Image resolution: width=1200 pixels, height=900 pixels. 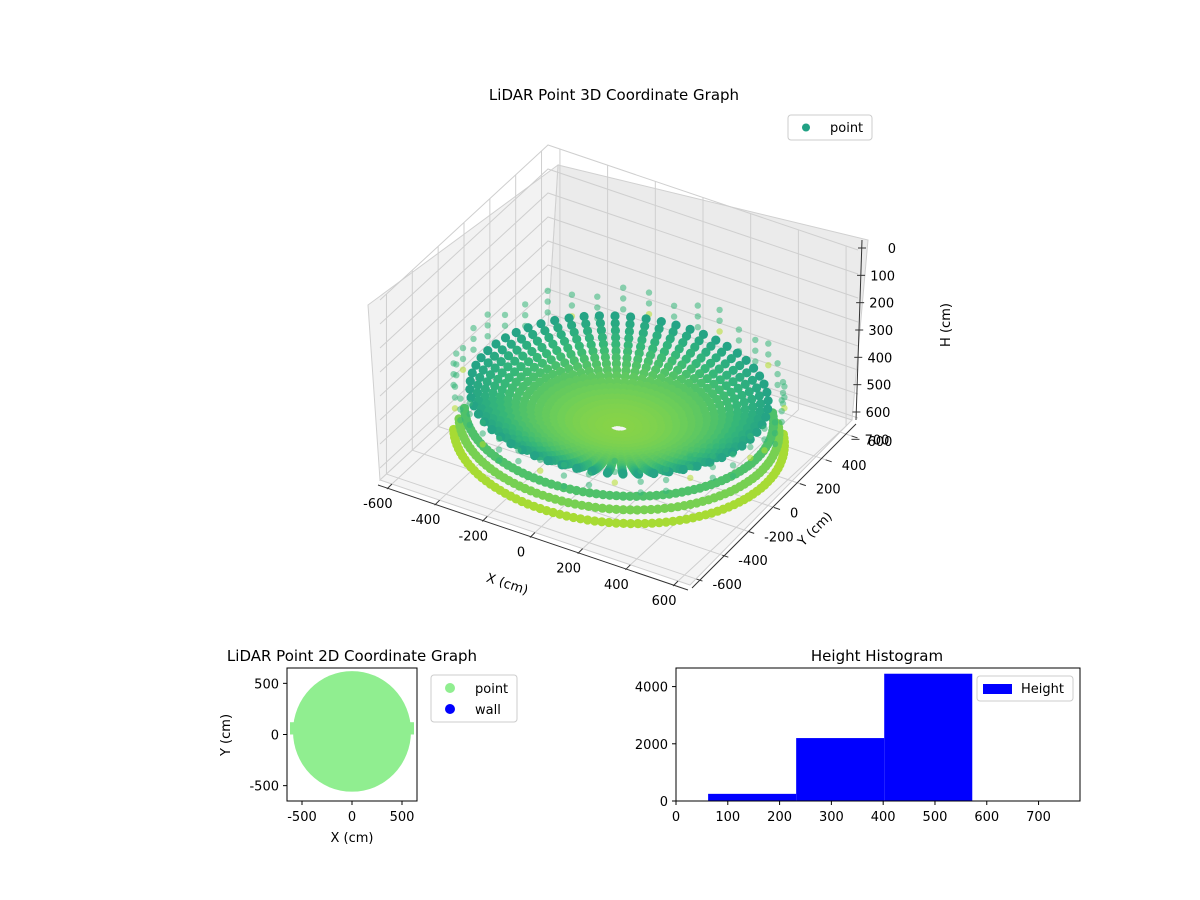 I want to click on x-tick-label-3d: 400, so click(x=616, y=585).